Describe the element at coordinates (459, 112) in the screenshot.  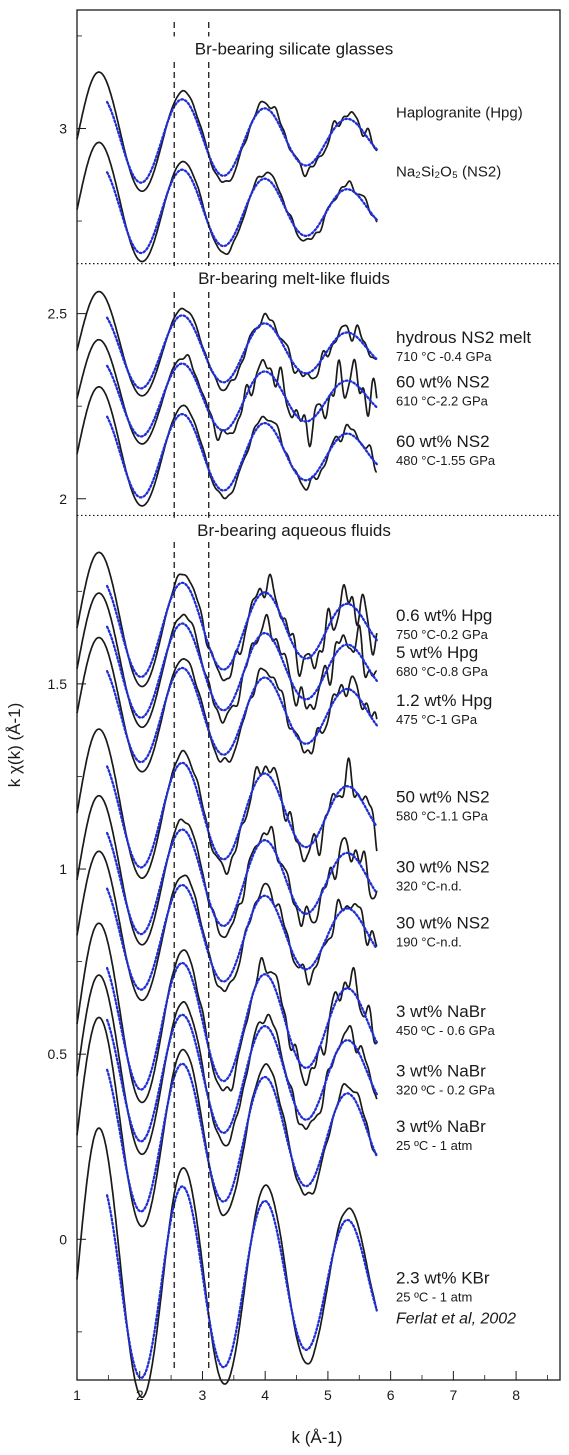
I see `spectrum-label: Haplogranite (Hpg)` at that location.